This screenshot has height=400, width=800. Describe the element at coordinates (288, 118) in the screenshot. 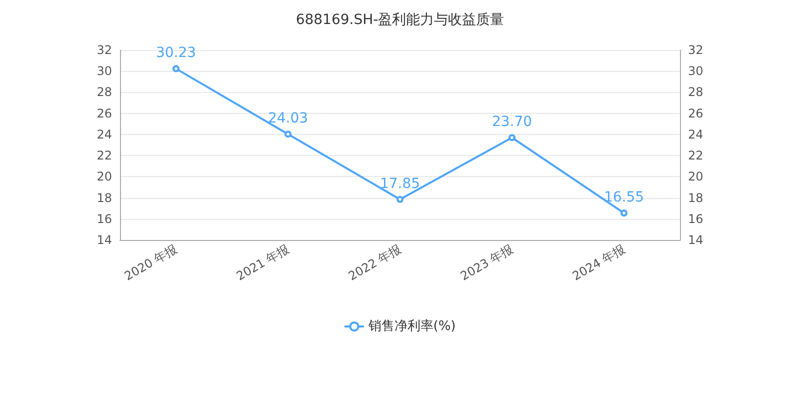

I see `data-label: 24.03` at that location.